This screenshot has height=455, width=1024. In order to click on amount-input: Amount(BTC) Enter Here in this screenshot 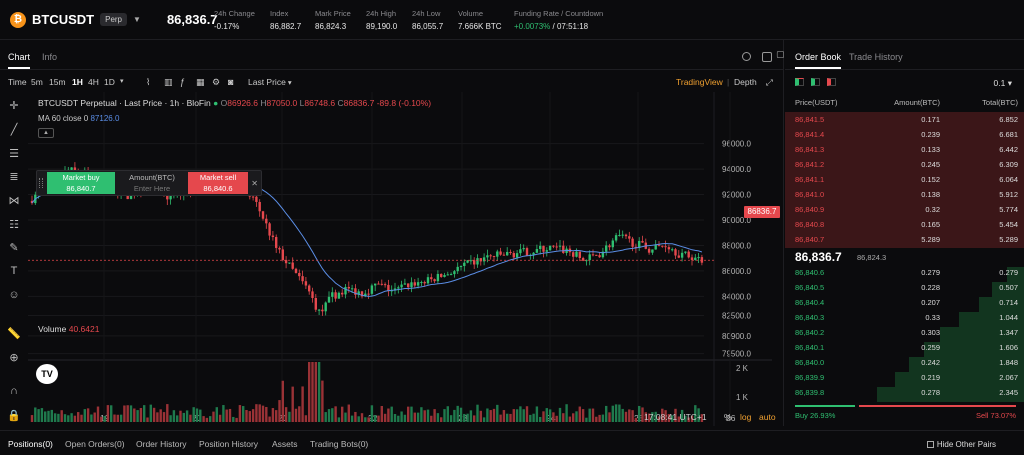, I will do `click(152, 183)`.